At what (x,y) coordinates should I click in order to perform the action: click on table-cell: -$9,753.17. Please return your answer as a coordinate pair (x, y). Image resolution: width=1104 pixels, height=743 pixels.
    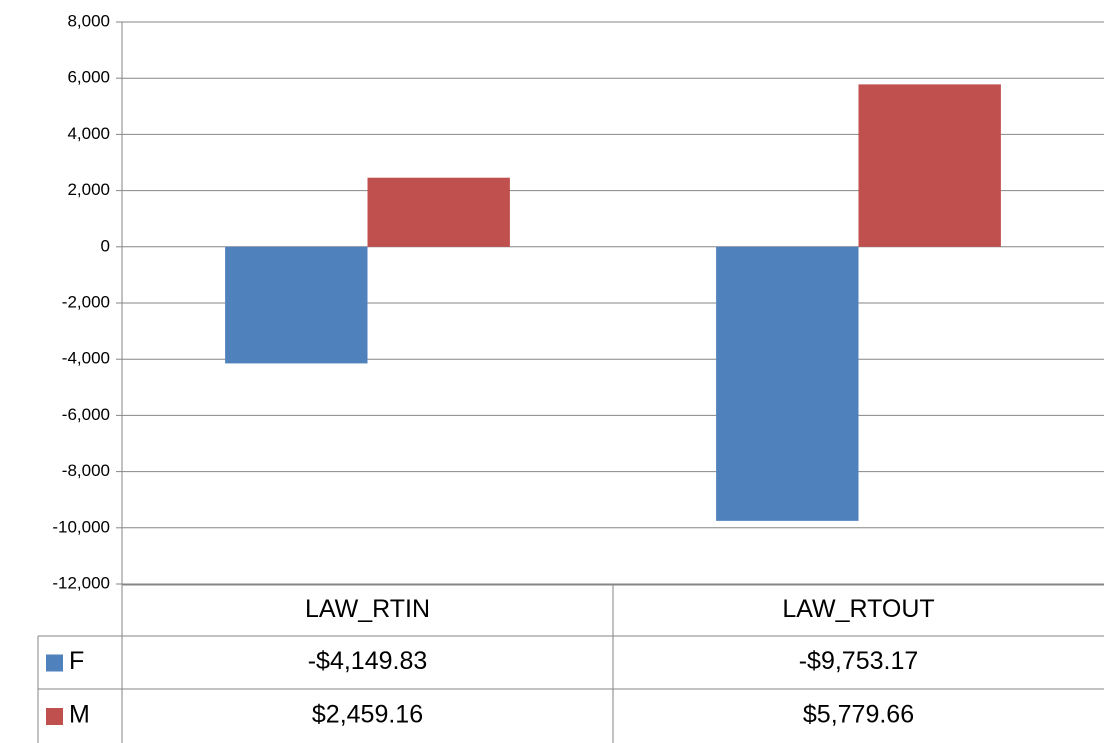
    Looking at the image, I should click on (859, 661).